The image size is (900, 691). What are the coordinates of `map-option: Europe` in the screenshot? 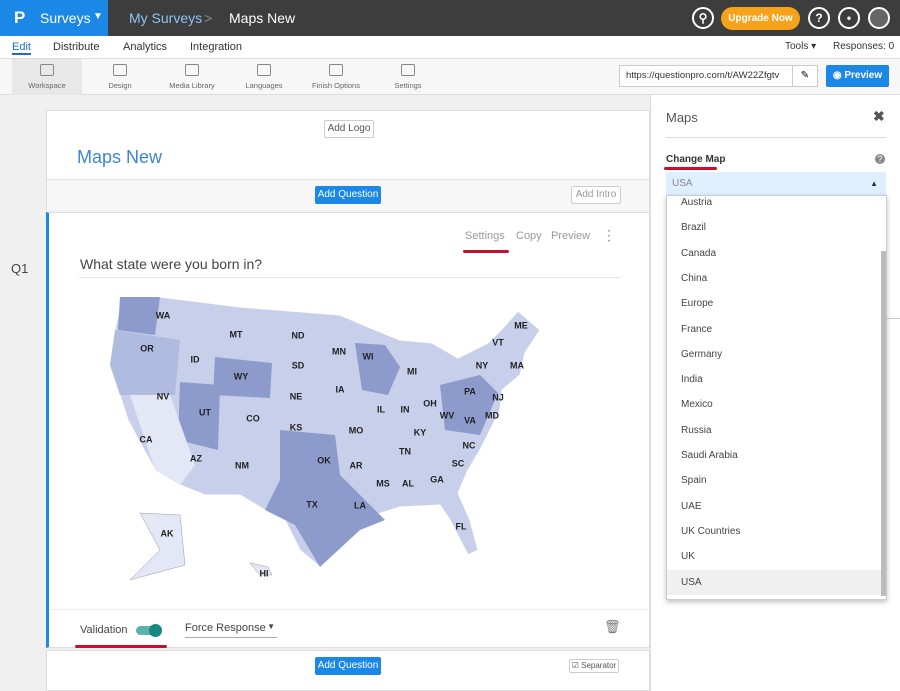 It's located at (697, 304).